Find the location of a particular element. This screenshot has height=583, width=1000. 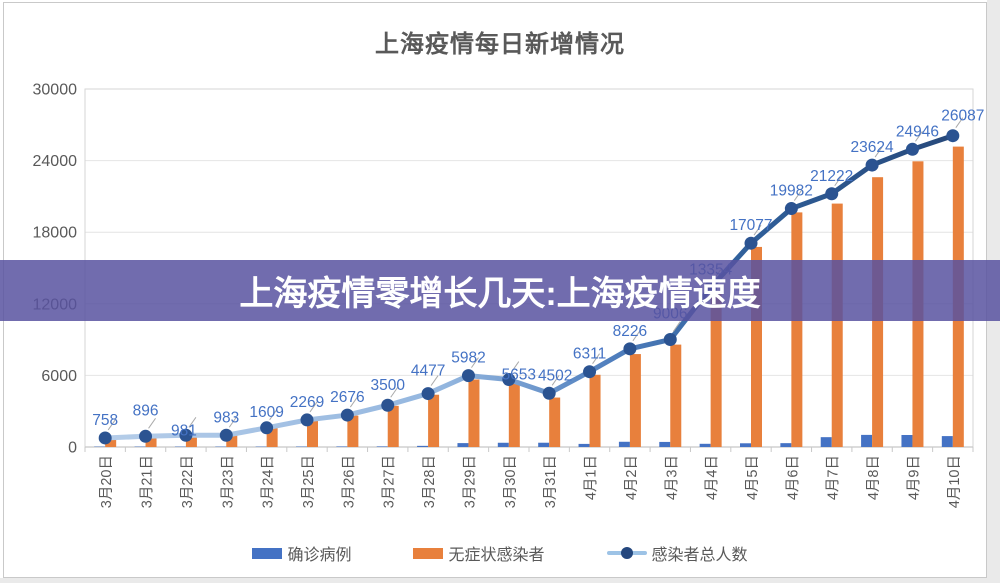

data-label: 8226 is located at coordinates (630, 331).